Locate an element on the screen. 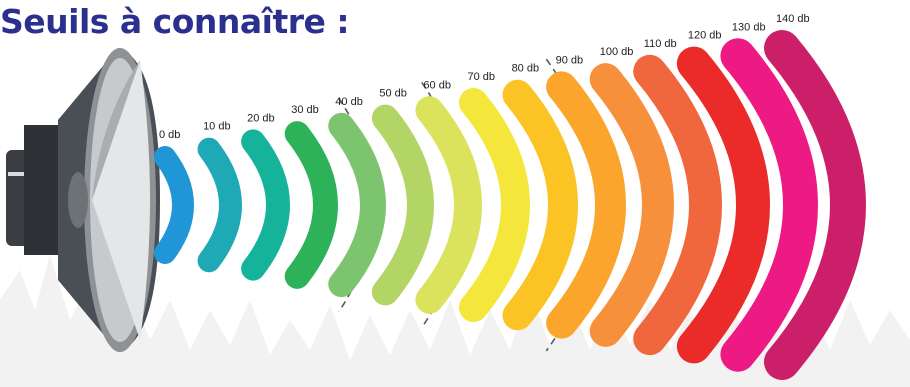  band-130-db is located at coordinates (769, 205).